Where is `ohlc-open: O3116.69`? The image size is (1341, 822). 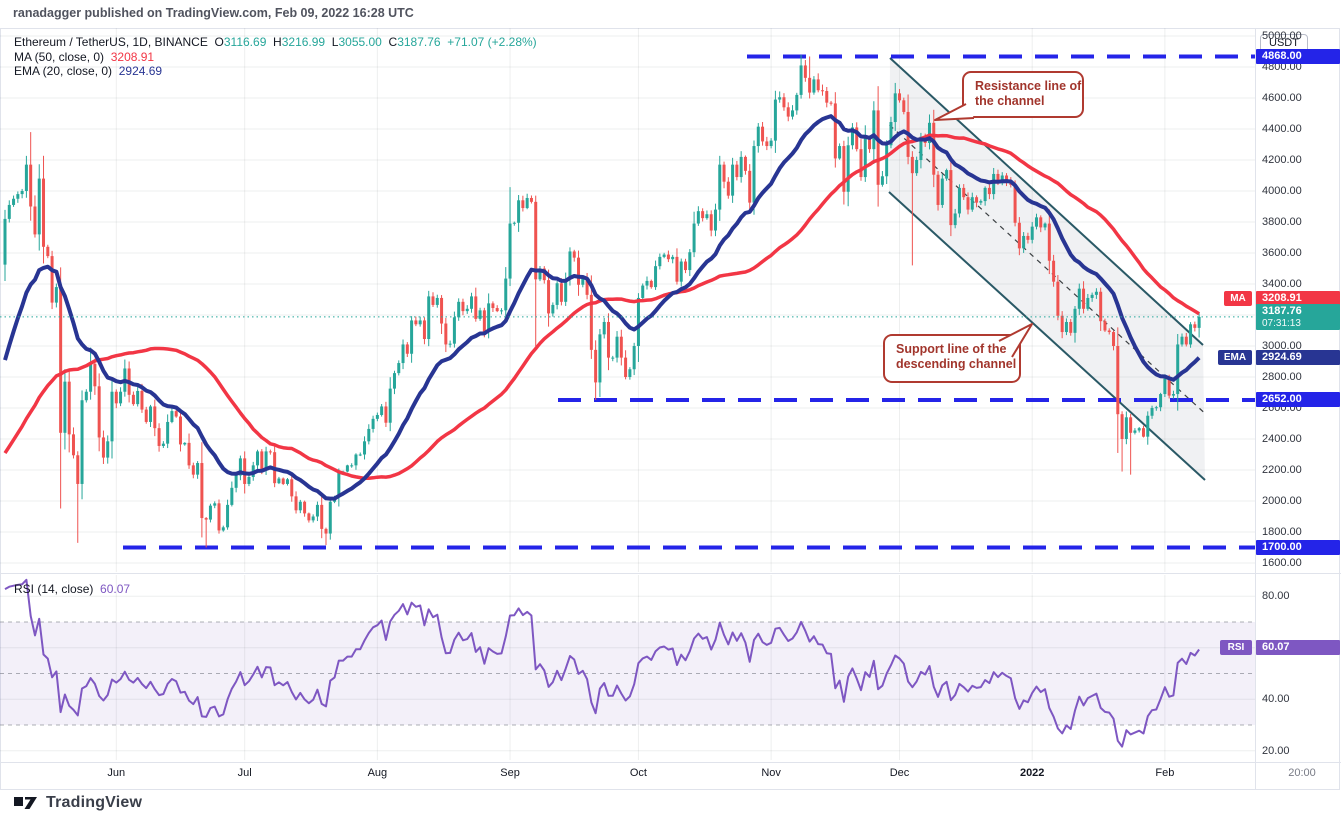 ohlc-open: O3116.69 is located at coordinates (240, 42).